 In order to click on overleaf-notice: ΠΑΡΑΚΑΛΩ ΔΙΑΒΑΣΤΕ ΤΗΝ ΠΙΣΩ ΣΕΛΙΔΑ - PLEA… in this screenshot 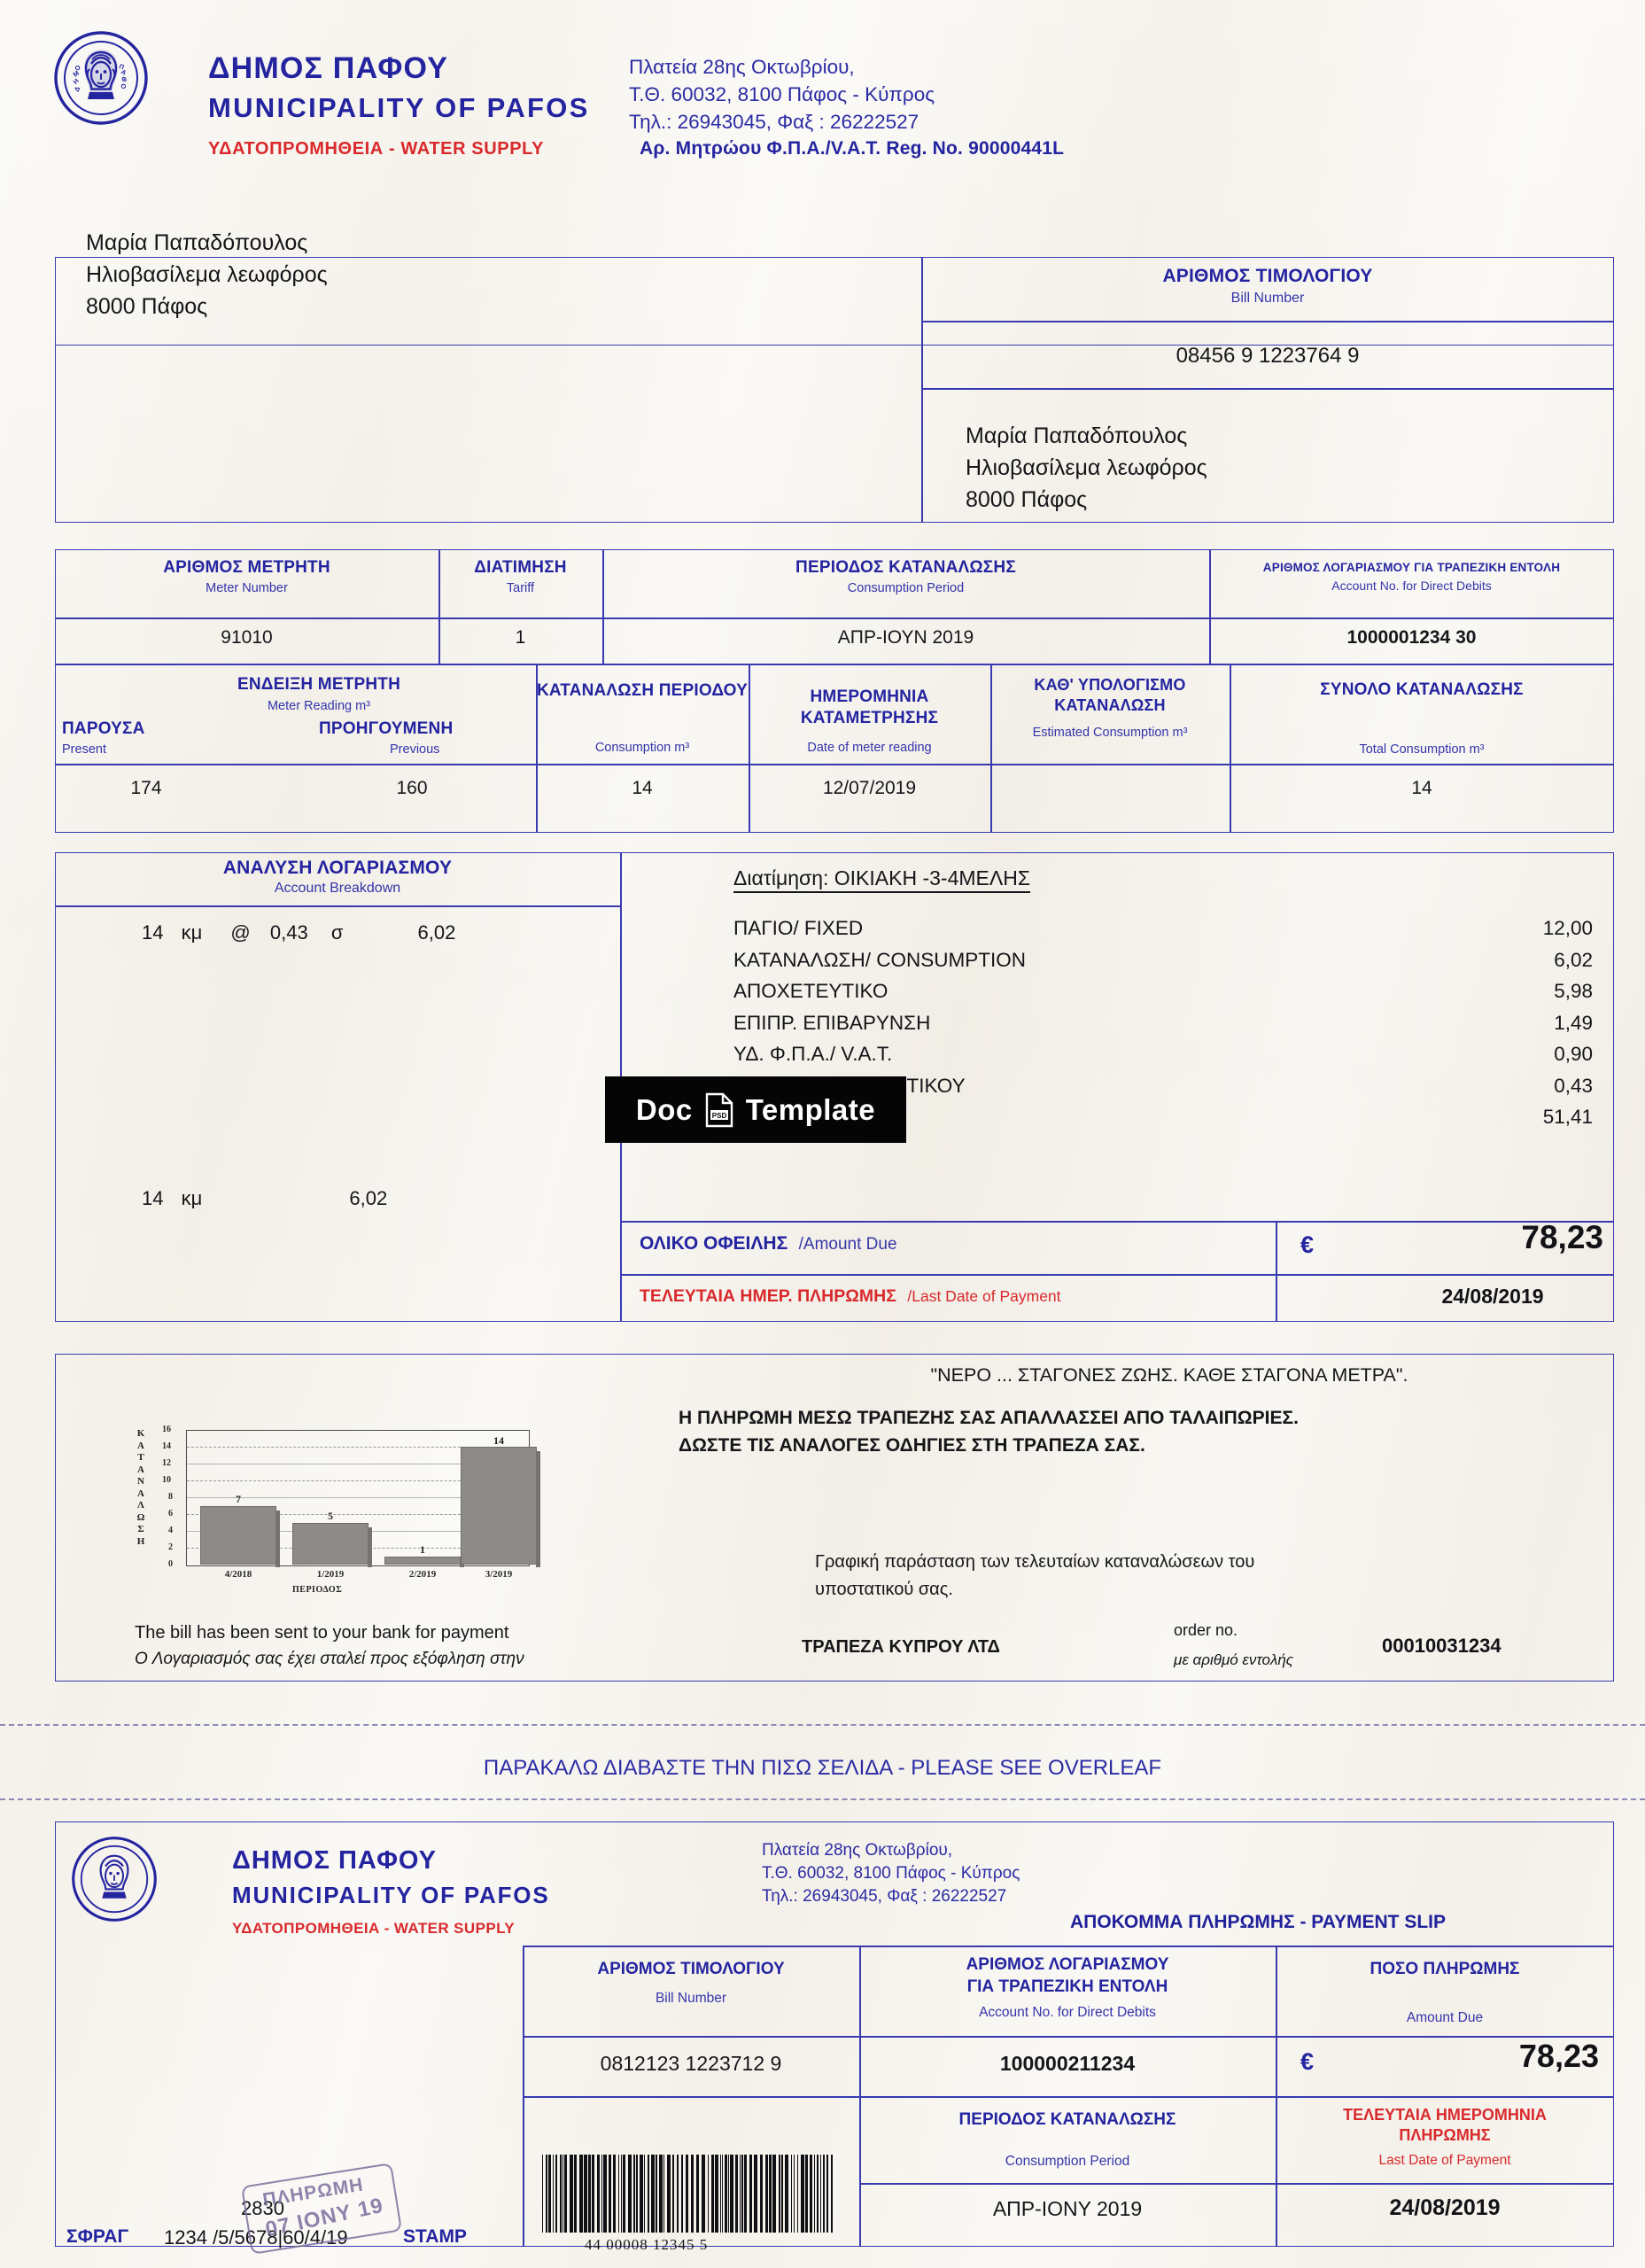, I will do `click(822, 1768)`.